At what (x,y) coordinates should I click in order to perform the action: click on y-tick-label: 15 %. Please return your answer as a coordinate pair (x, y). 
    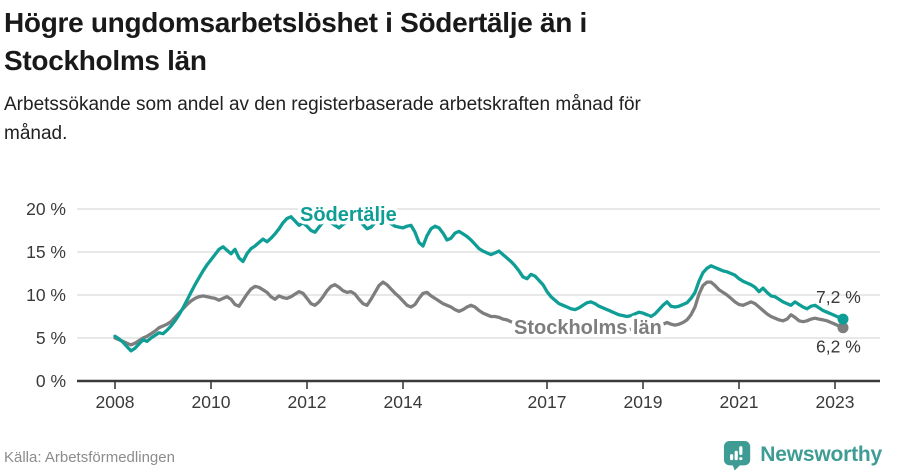
    Looking at the image, I should click on (46, 252).